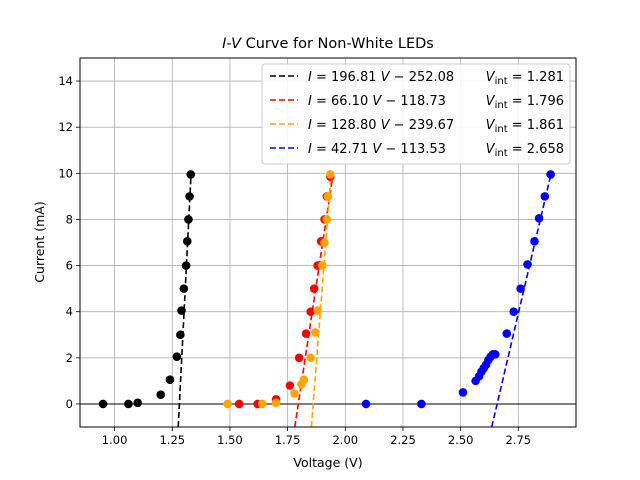 This screenshot has width=640, height=480. I want to click on x-tick-label: 2.25, so click(403, 440).